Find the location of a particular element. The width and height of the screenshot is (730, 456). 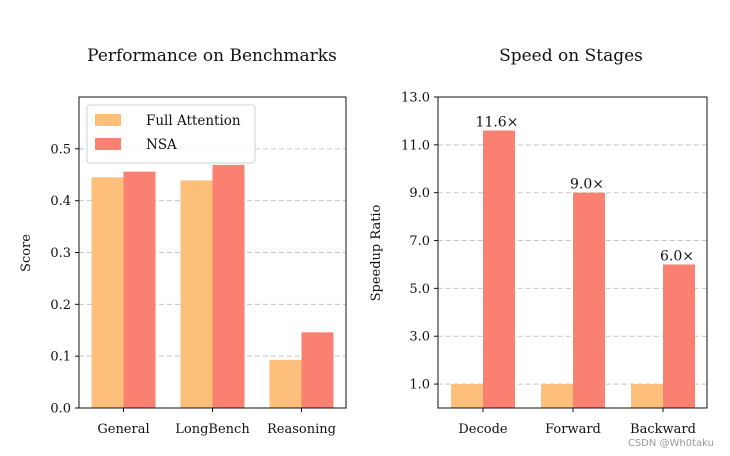

y-axis-label: Speedup Ratio is located at coordinates (376, 252).